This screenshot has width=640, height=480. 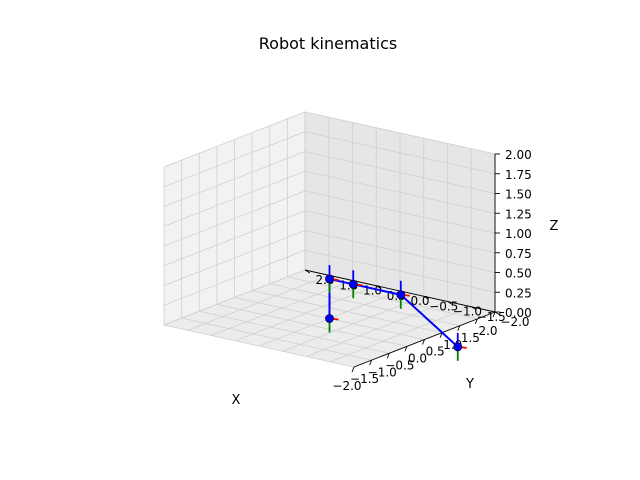 What do you see at coordinates (518, 214) in the screenshot?
I see `z-tick-label: 1.25` at bounding box center [518, 214].